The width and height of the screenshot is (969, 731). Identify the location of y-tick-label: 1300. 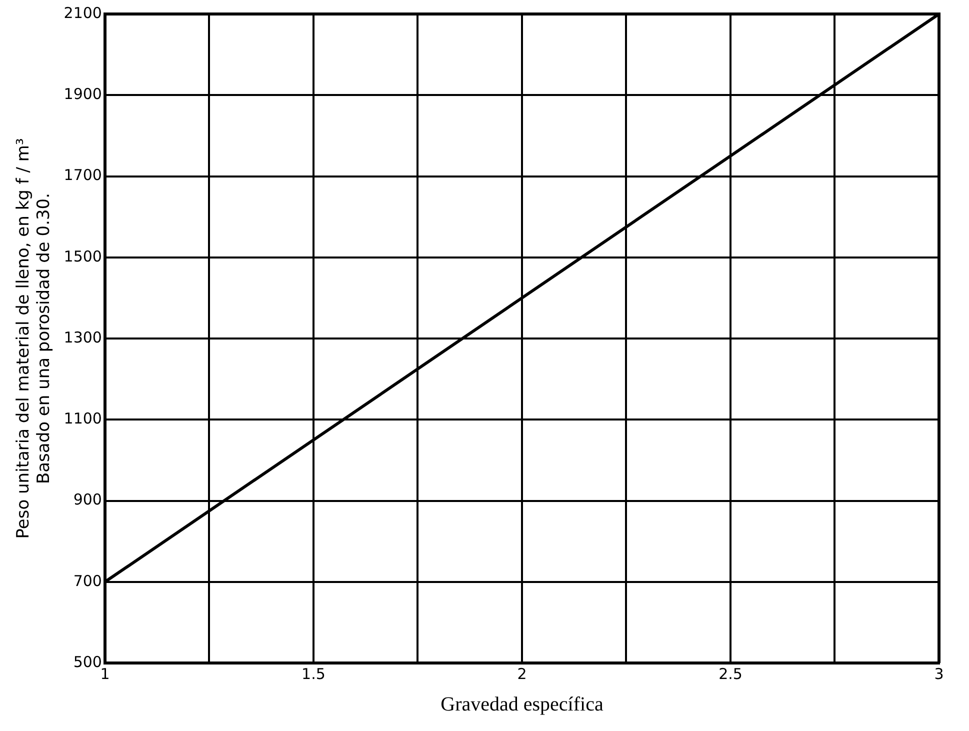
(83, 337).